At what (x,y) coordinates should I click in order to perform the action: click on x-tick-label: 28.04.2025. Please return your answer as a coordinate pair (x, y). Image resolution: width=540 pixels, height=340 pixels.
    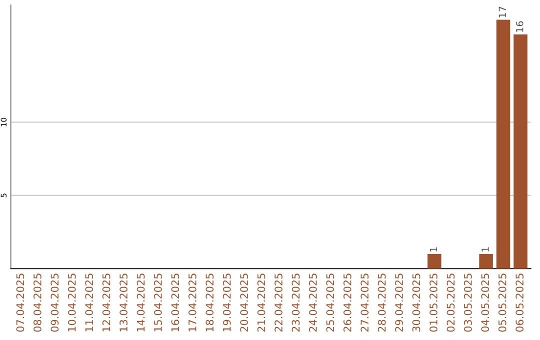
    Looking at the image, I should click on (382, 303).